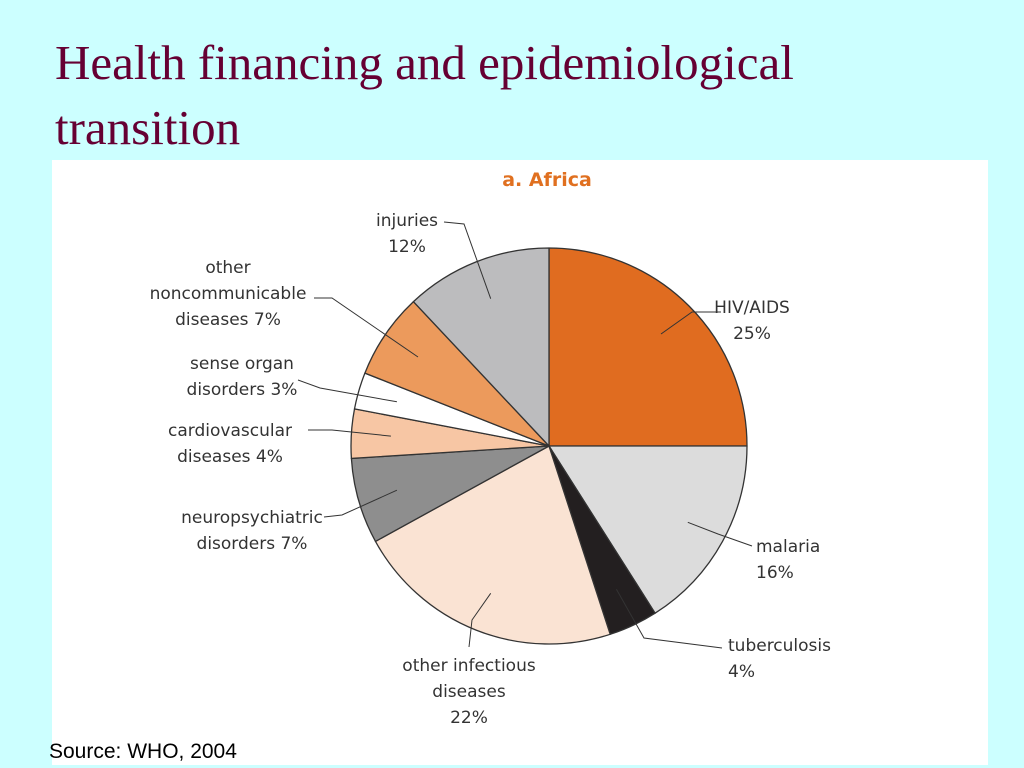 This screenshot has width=1024, height=768. Describe the element at coordinates (242, 364) in the screenshot. I see `slice-label: sense organ` at that location.